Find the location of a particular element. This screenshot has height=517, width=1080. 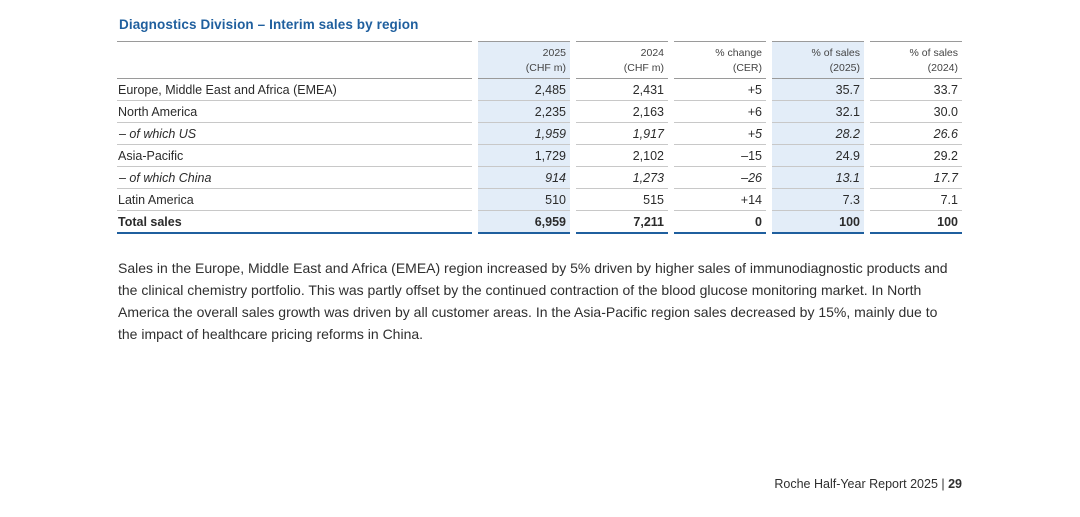

row-2025: 510 is located at coordinates (524, 199).